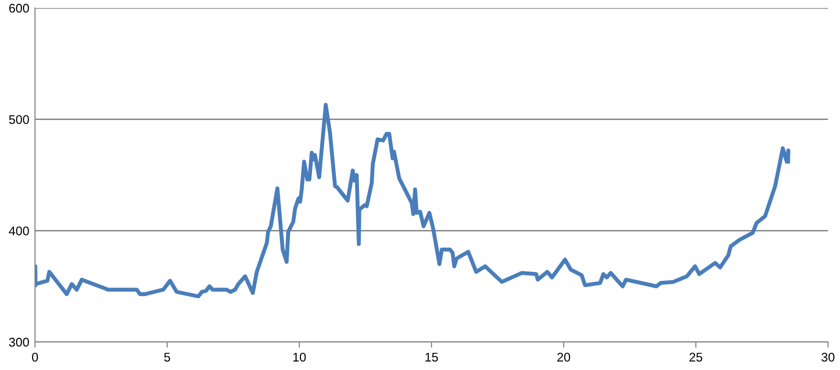 Image resolution: width=840 pixels, height=370 pixels. Describe the element at coordinates (696, 357) in the screenshot. I see `x-tick-label: 25` at that location.